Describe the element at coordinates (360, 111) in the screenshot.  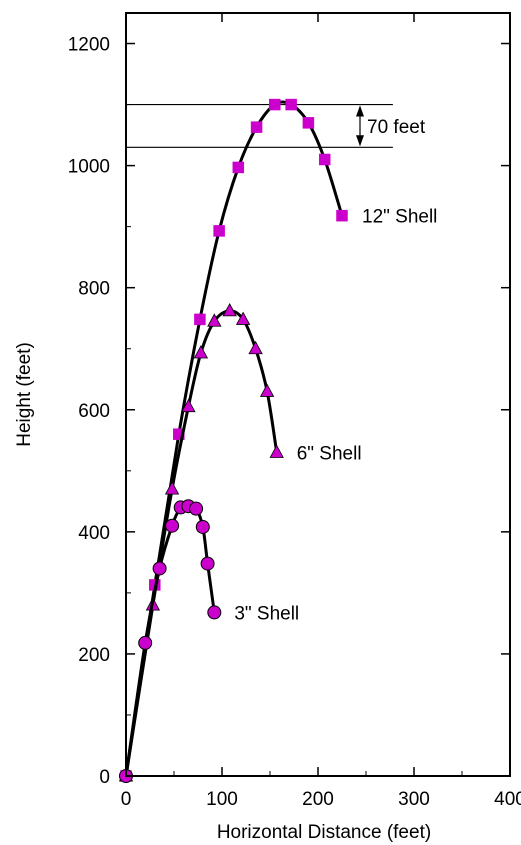
I see `dimension-arrow-head-up` at that location.